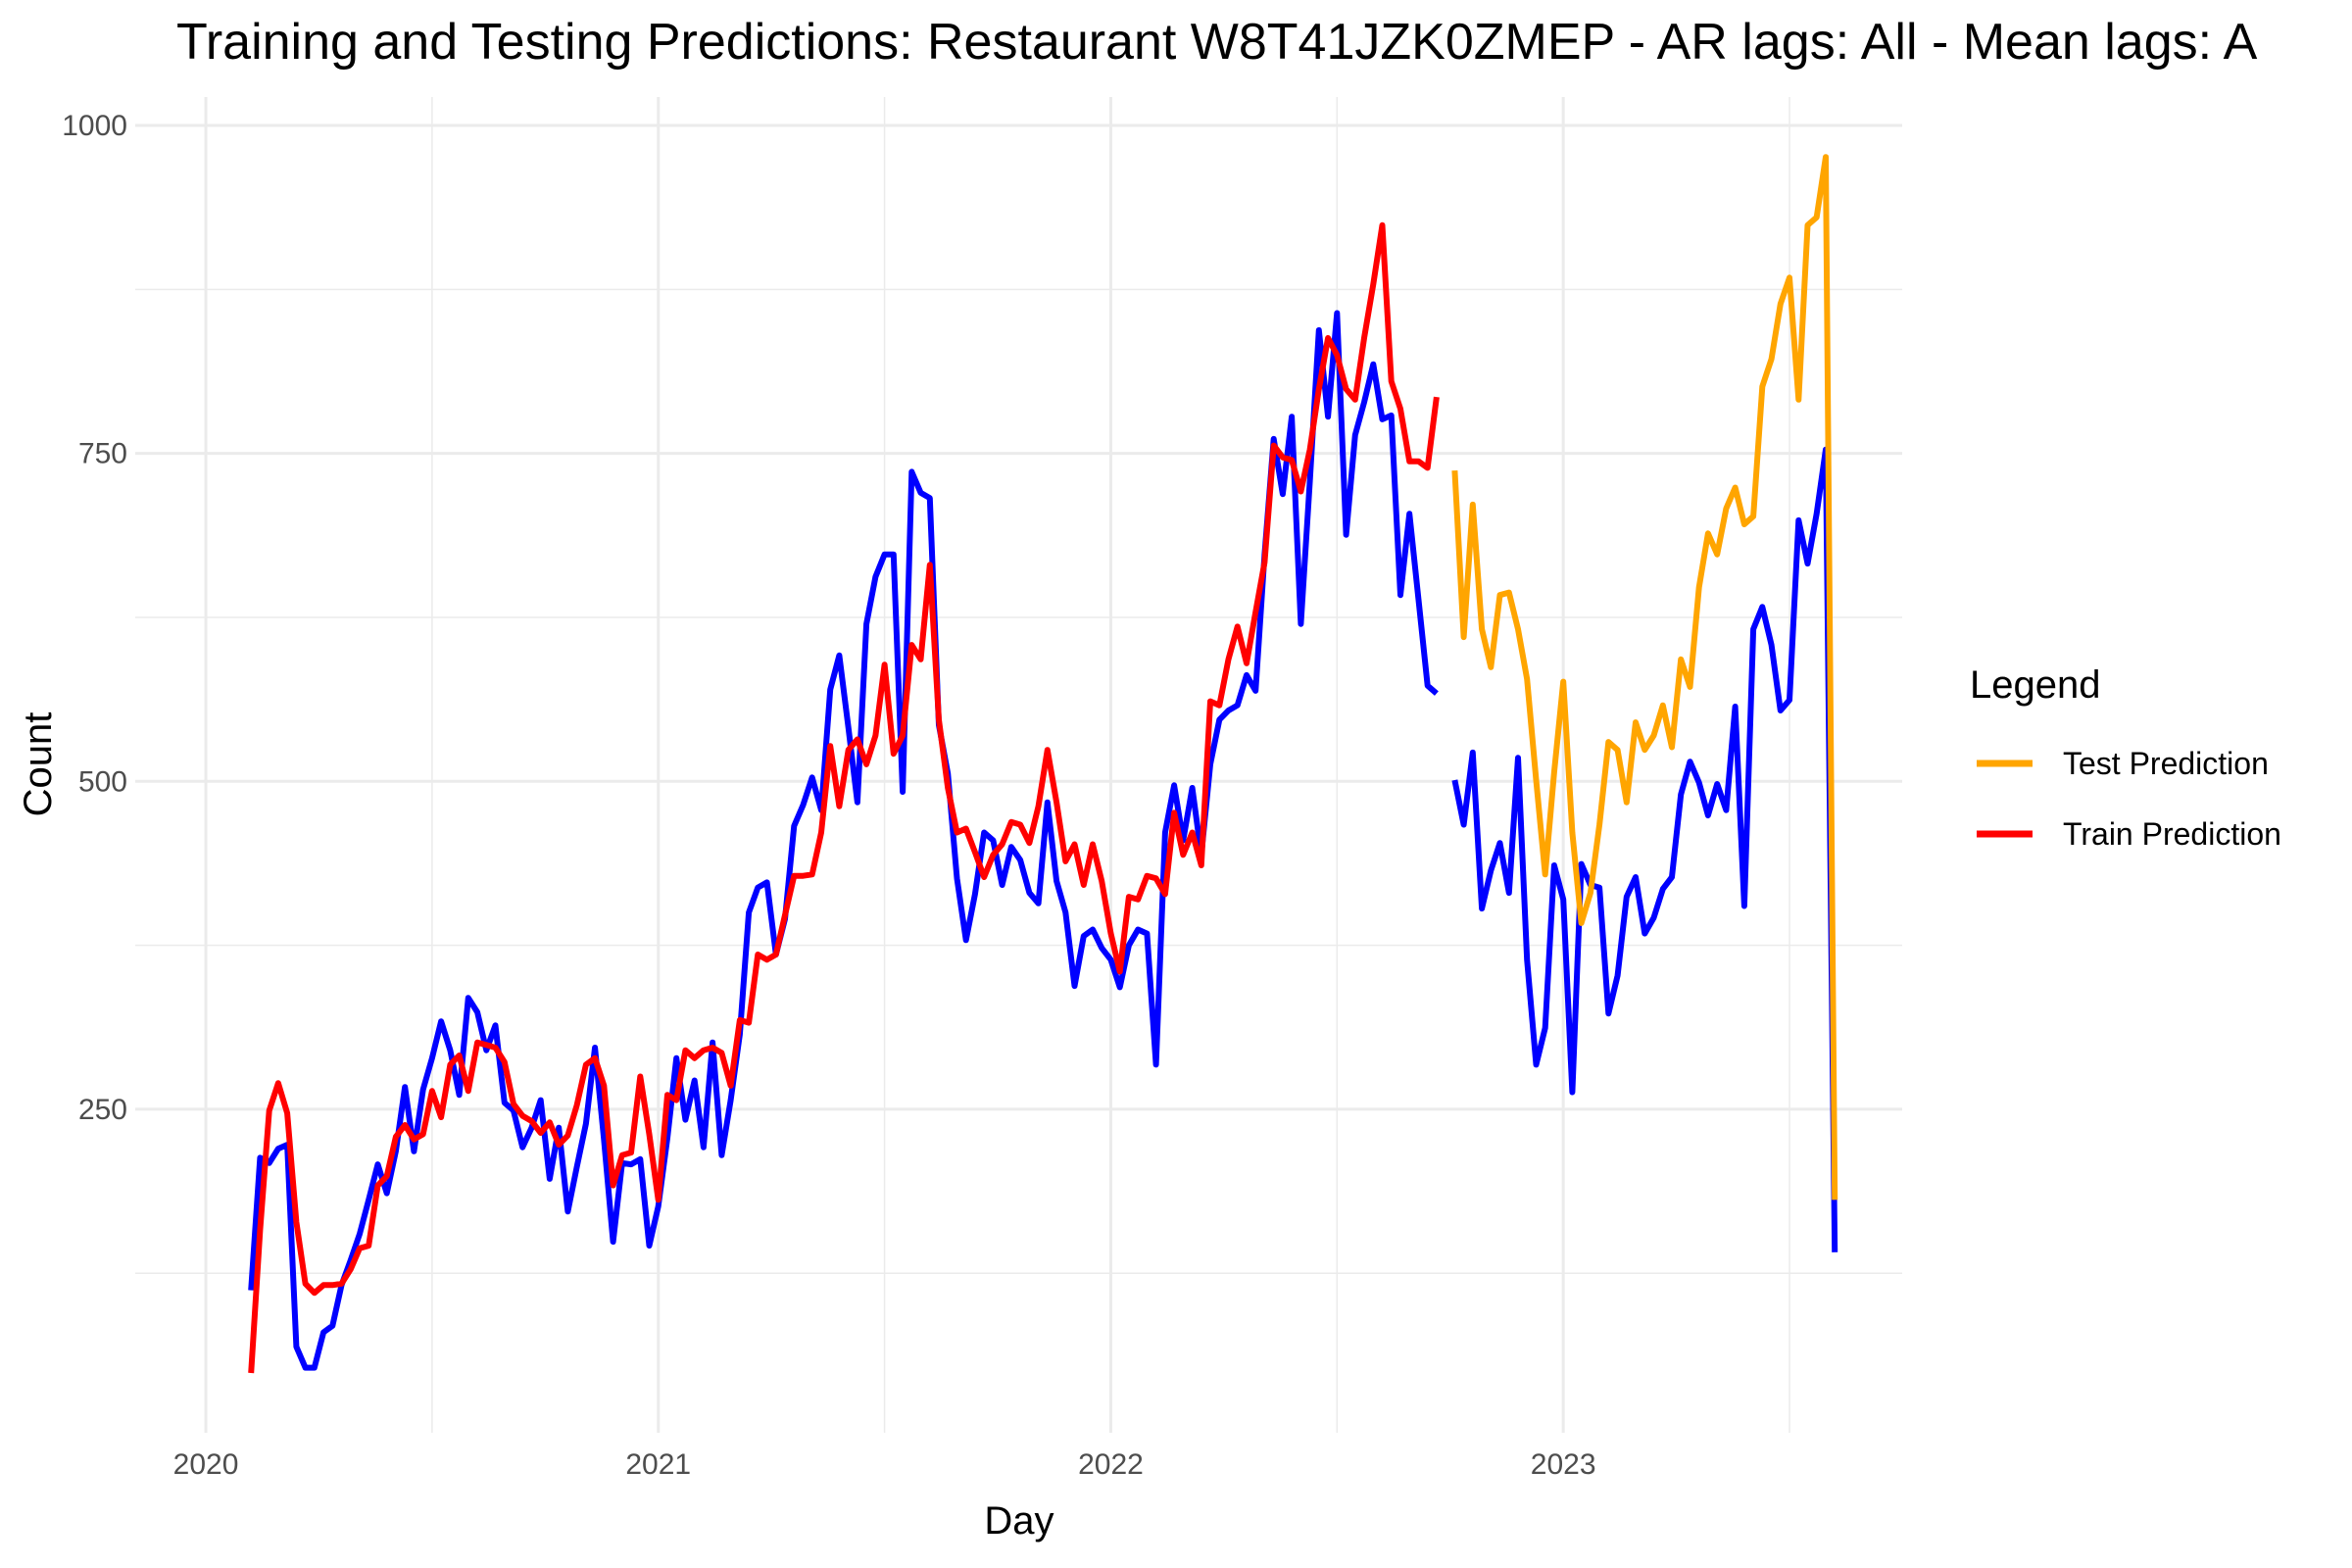 The height and width of the screenshot is (1568, 2352). Describe the element at coordinates (102, 1110) in the screenshot. I see `y-tick-label: 250` at that location.